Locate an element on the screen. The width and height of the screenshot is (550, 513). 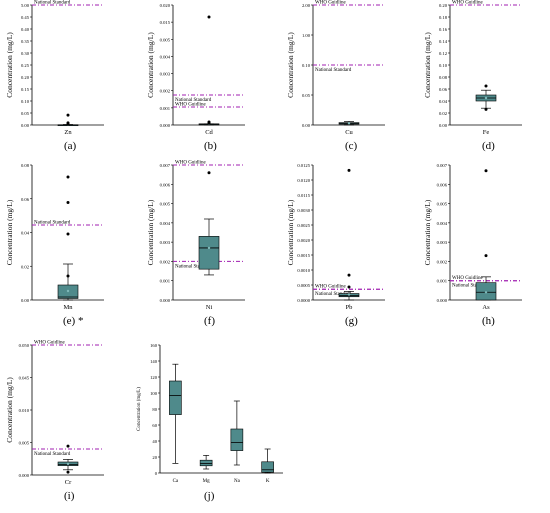
y-tick-label-3-9: 0.18 is located at coordinates (443, 17).